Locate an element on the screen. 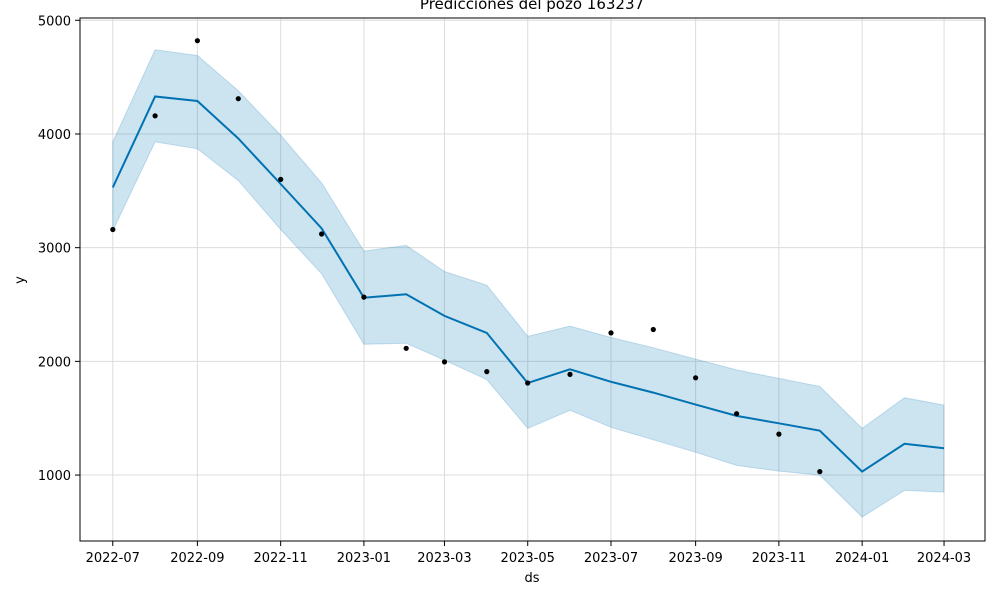  x-axis-label: ds is located at coordinates (531, 578).